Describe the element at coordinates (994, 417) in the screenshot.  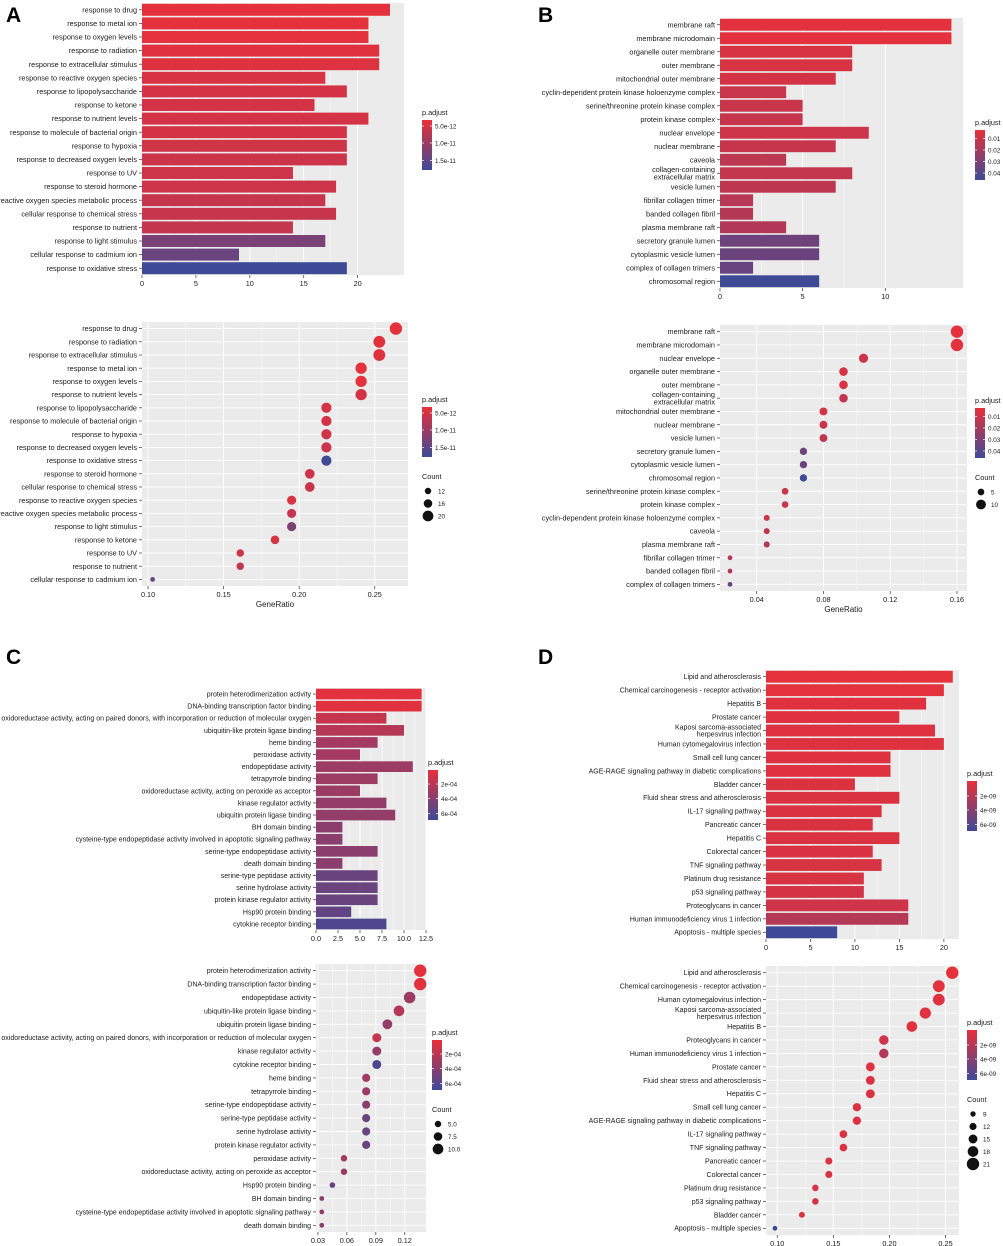
I see `legend-label: 0.01` at that location.